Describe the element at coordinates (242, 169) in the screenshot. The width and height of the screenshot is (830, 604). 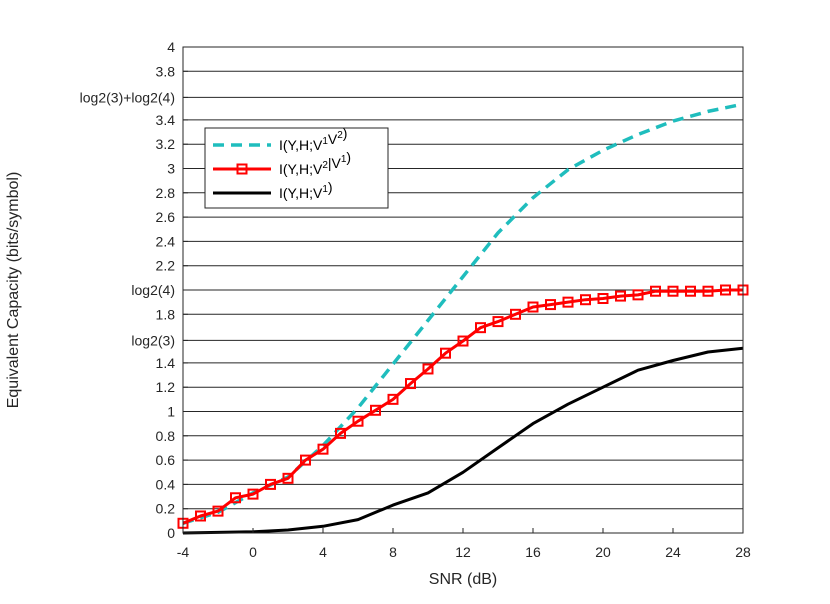
I see `legend-marker-sample` at that location.